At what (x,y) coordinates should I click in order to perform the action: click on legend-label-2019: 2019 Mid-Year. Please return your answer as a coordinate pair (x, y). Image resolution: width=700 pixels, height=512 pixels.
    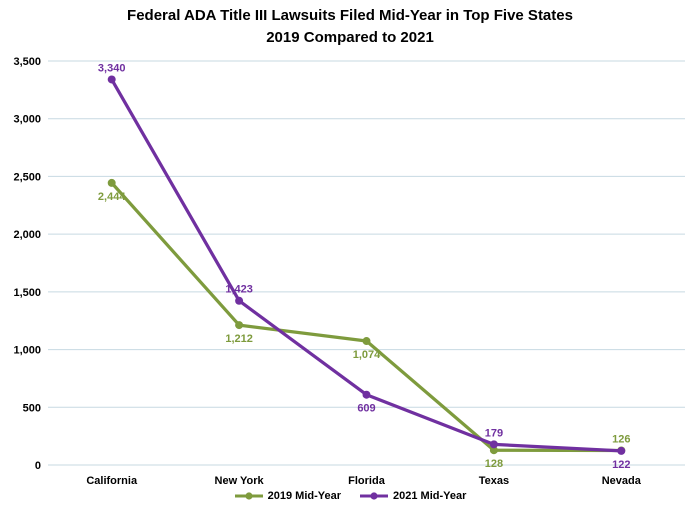
    Looking at the image, I should click on (304, 496).